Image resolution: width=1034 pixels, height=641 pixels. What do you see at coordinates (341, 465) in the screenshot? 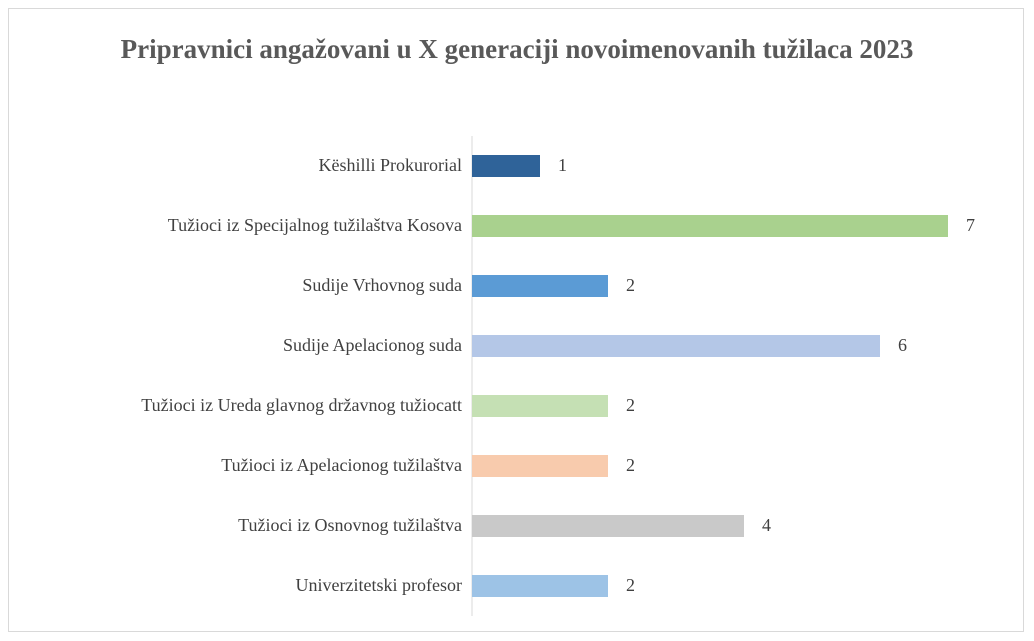
I see `category-label: Tužioci iz Apelacionog tužilaštva` at bounding box center [341, 465].